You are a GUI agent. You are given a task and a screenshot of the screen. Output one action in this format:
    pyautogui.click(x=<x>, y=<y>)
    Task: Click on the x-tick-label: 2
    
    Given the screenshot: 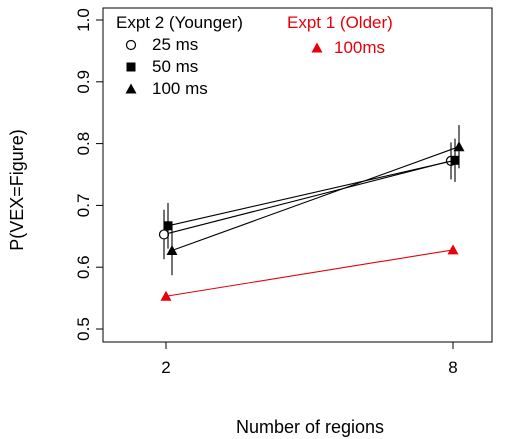 What is the action you would take?
    pyautogui.click(x=165, y=367)
    